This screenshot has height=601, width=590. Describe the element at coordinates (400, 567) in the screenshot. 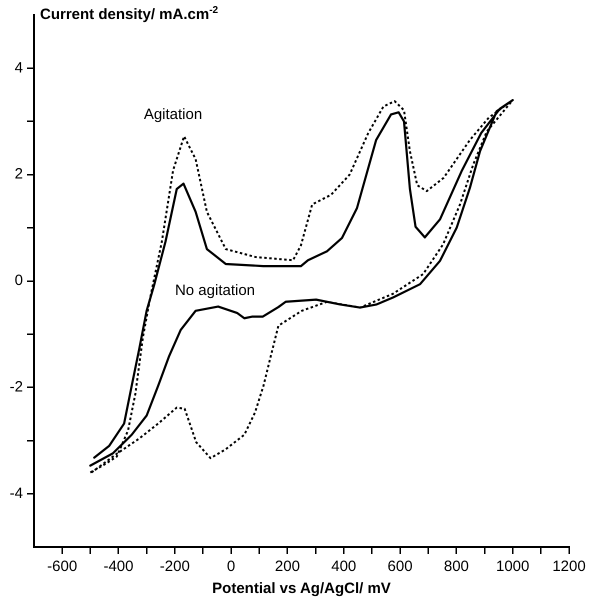

I see `x-tick-label: 600` at that location.